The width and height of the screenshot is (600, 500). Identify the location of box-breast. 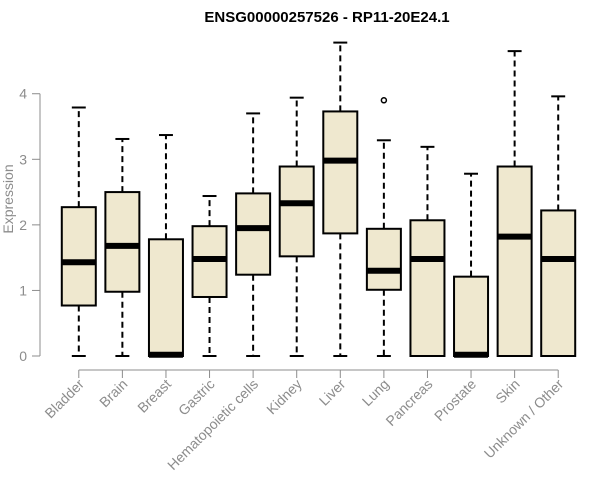
(165, 246).